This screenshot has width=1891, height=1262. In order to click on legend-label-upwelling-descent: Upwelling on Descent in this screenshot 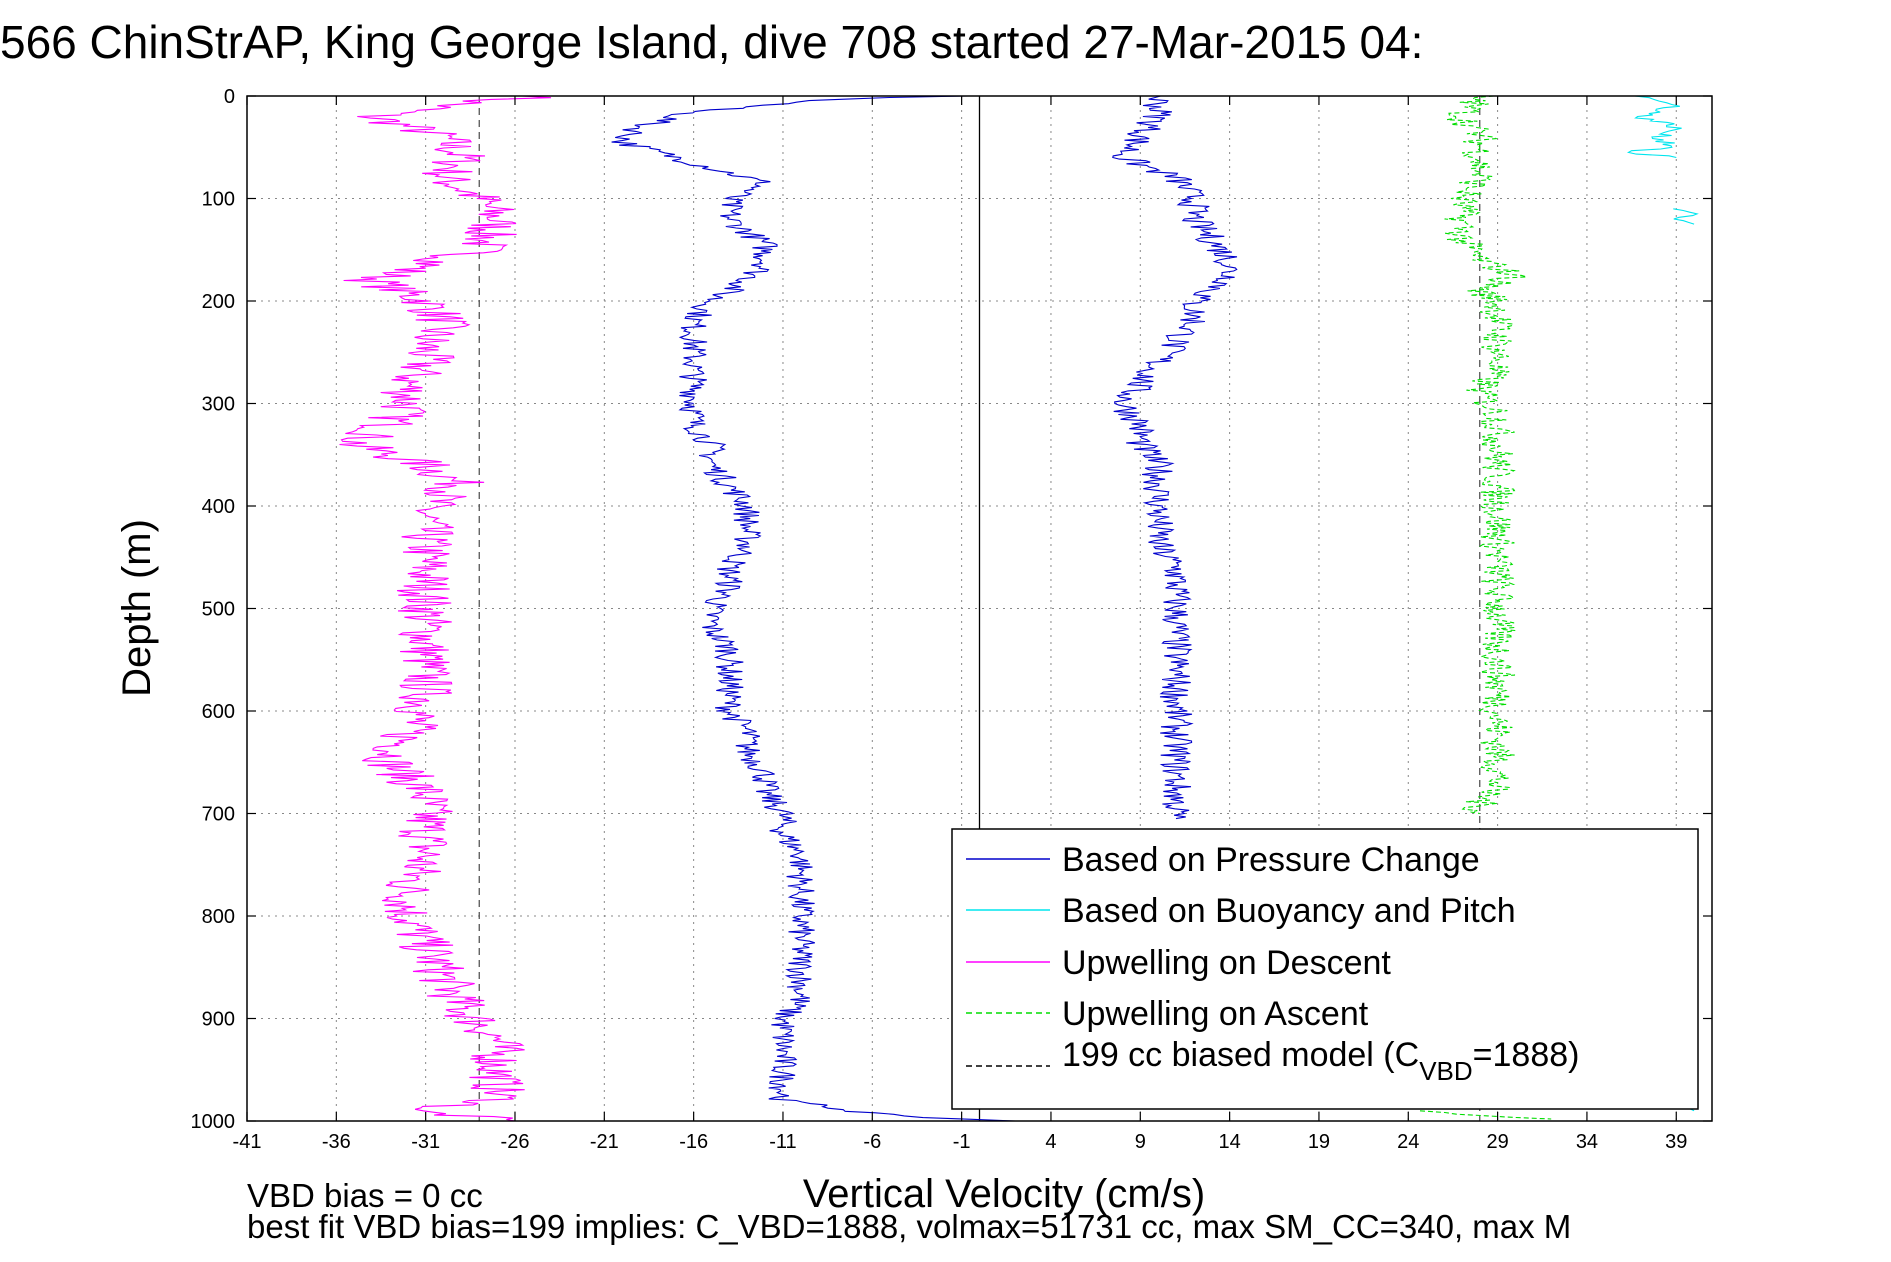, I will do `click(1226, 963)`.